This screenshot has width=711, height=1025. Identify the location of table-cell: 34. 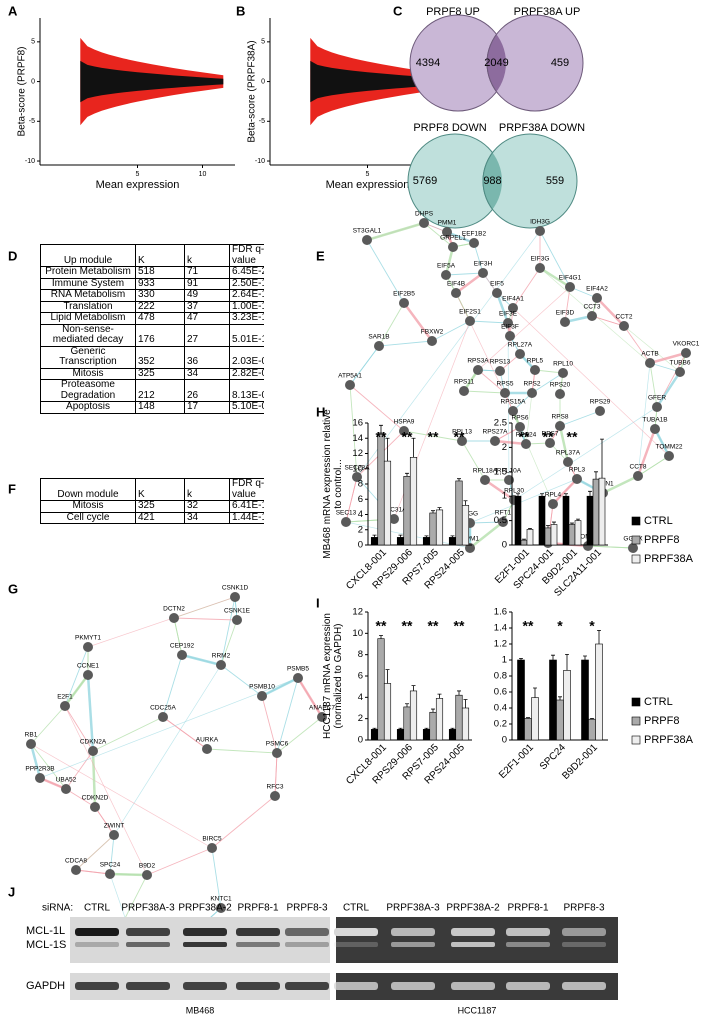
(207, 517).